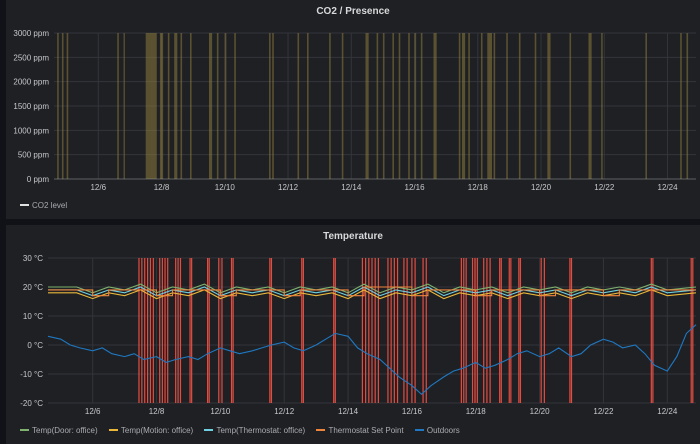 The width and height of the screenshot is (700, 444). Describe the element at coordinates (31, 130) in the screenshot. I see `co2-y-tick-label: 1000 ppm` at that location.